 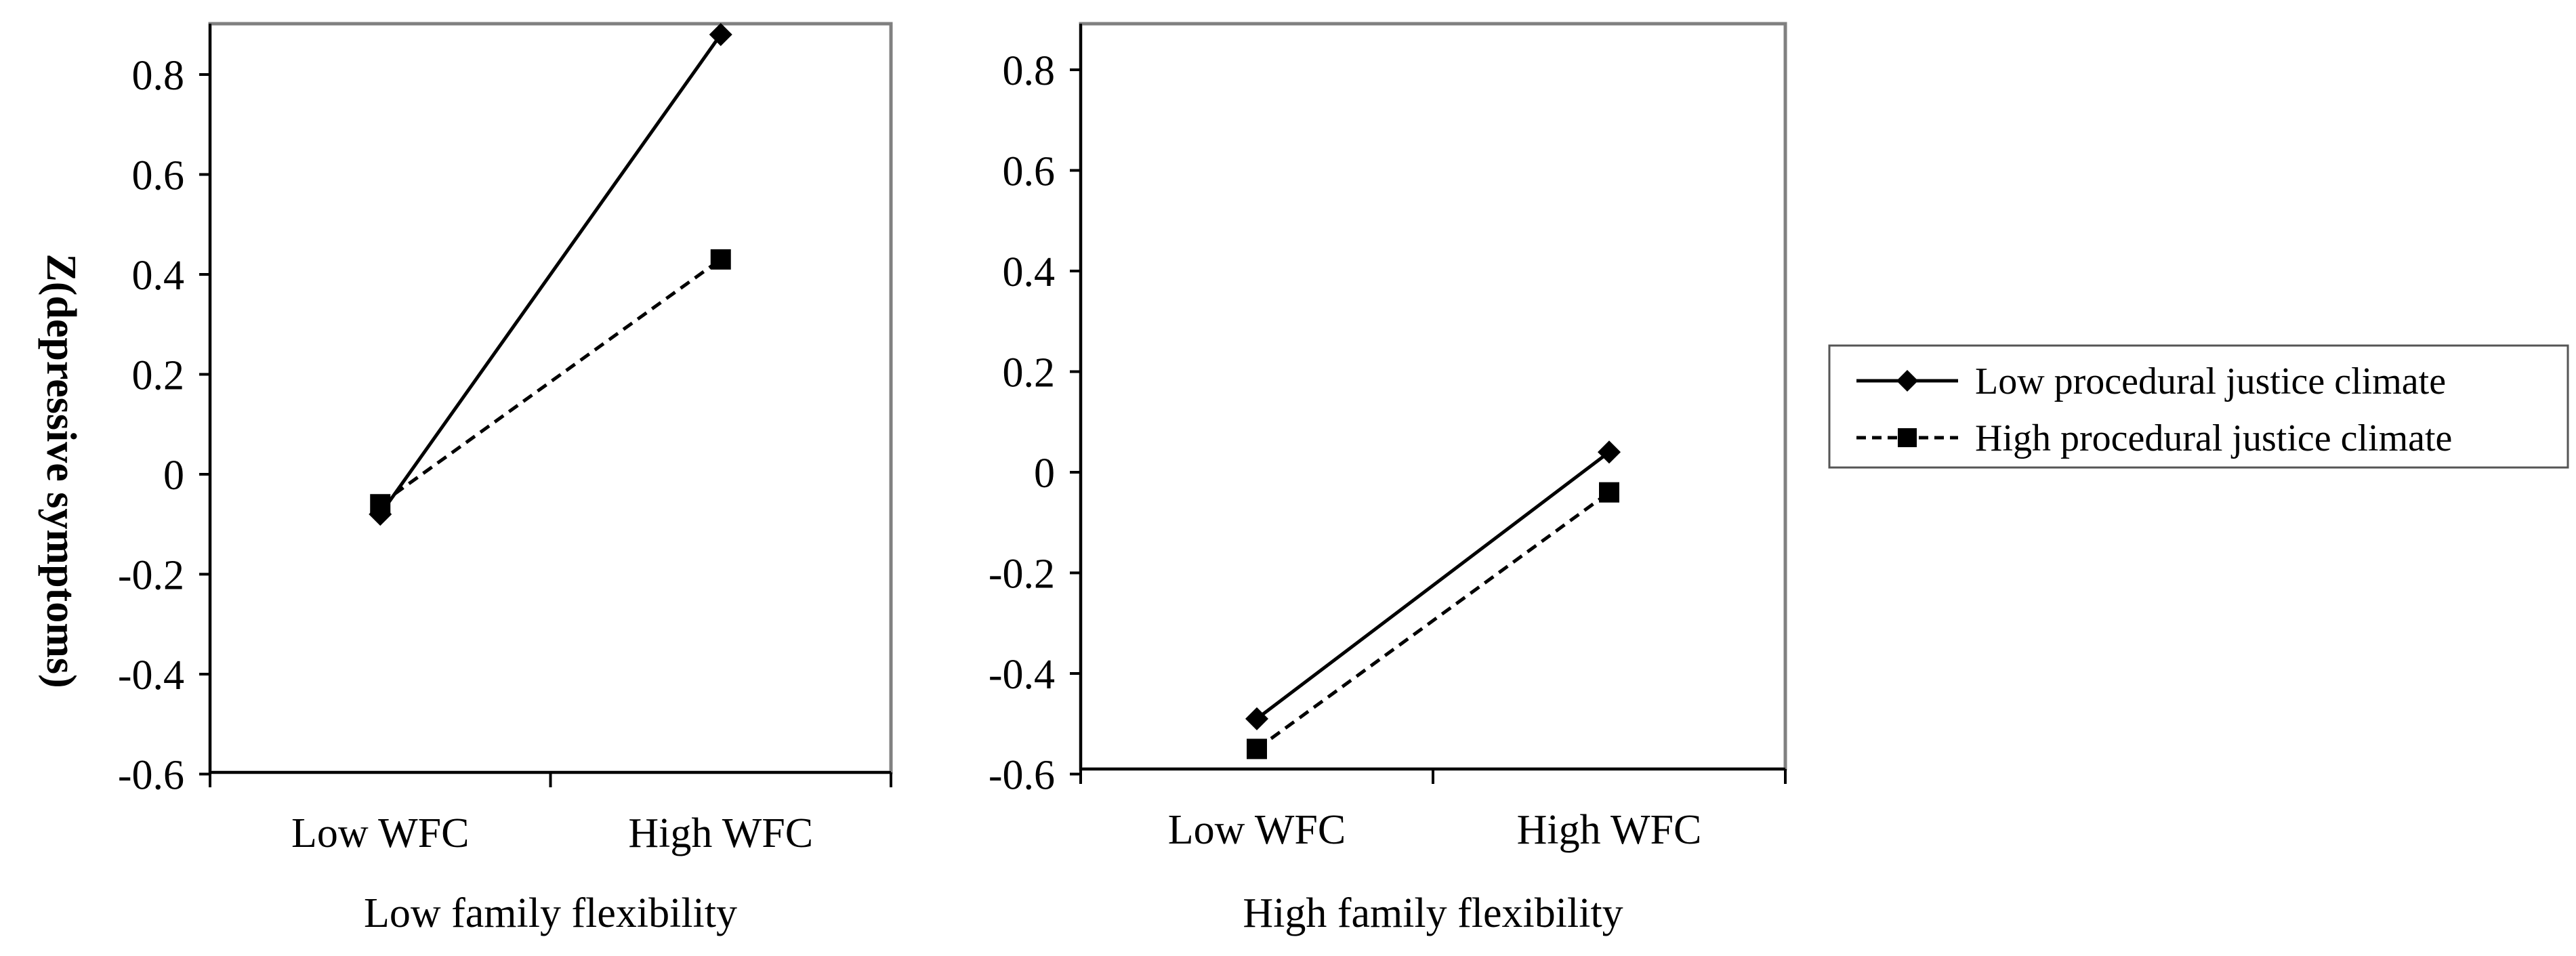 What do you see at coordinates (2213, 438) in the screenshot?
I see `legend-label-high-pjc: High procedural justice climate` at bounding box center [2213, 438].